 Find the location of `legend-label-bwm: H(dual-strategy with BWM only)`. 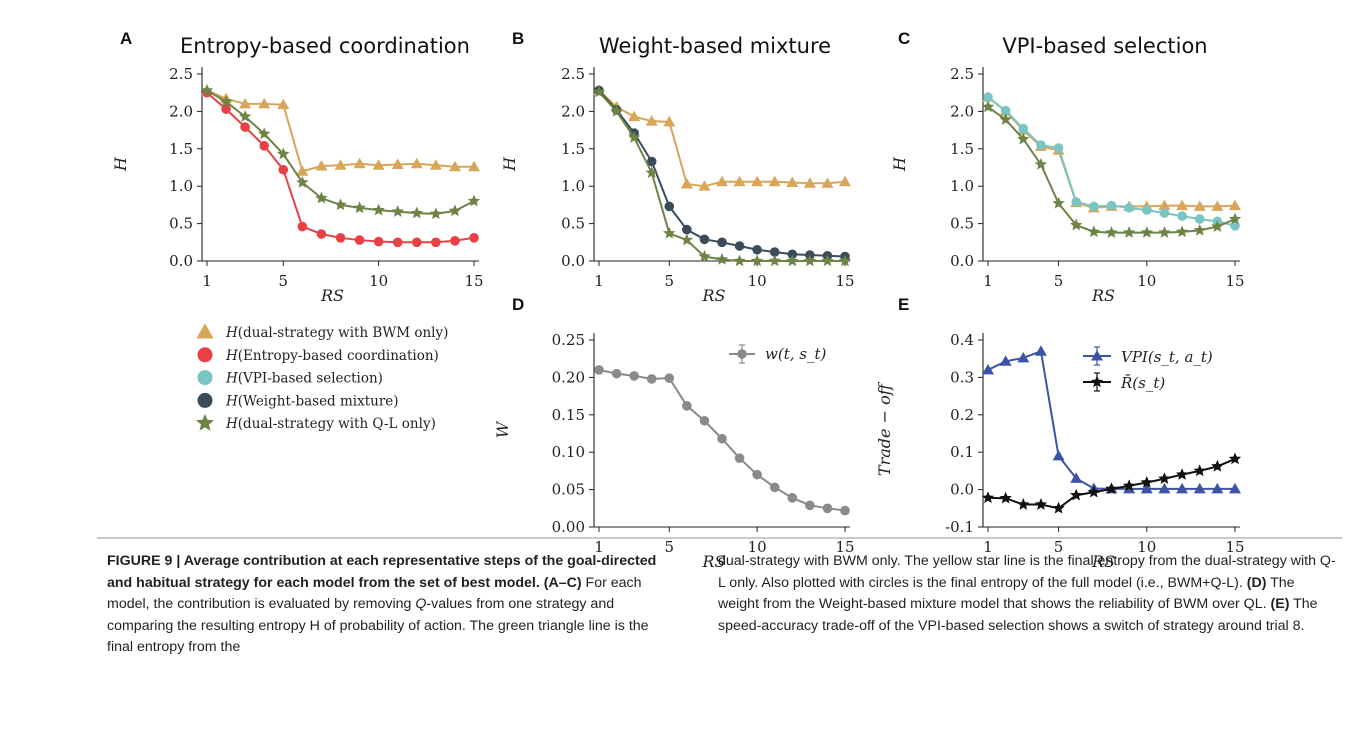

legend-label-bwm: H(dual-strategy with BWM only) is located at coordinates (336, 333).